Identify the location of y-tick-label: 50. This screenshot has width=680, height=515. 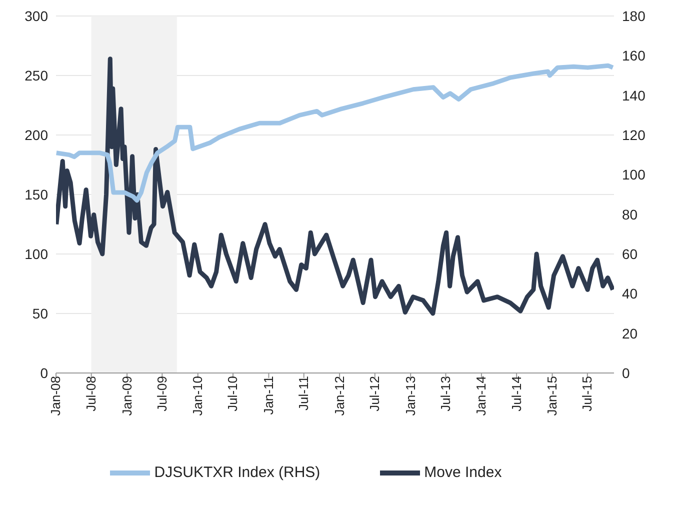
(40, 313).